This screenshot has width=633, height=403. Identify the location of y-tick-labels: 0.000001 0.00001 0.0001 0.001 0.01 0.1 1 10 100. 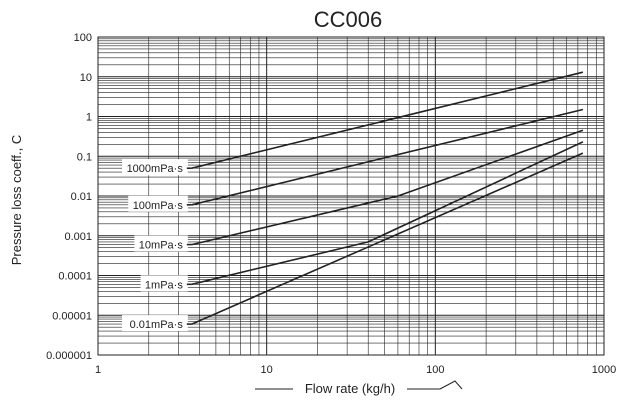
(69, 197).